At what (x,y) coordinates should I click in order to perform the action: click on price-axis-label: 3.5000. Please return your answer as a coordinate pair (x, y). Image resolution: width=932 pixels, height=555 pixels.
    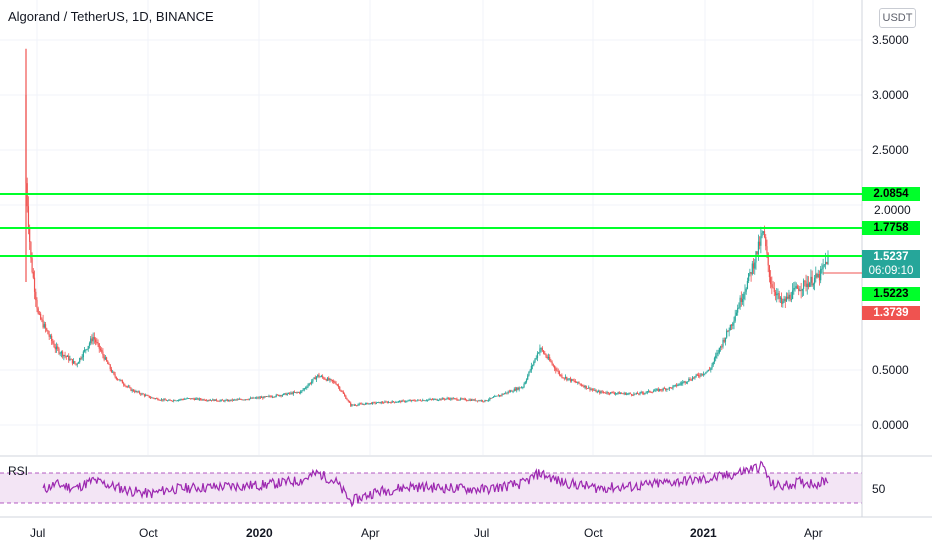
    Looking at the image, I should click on (890, 40).